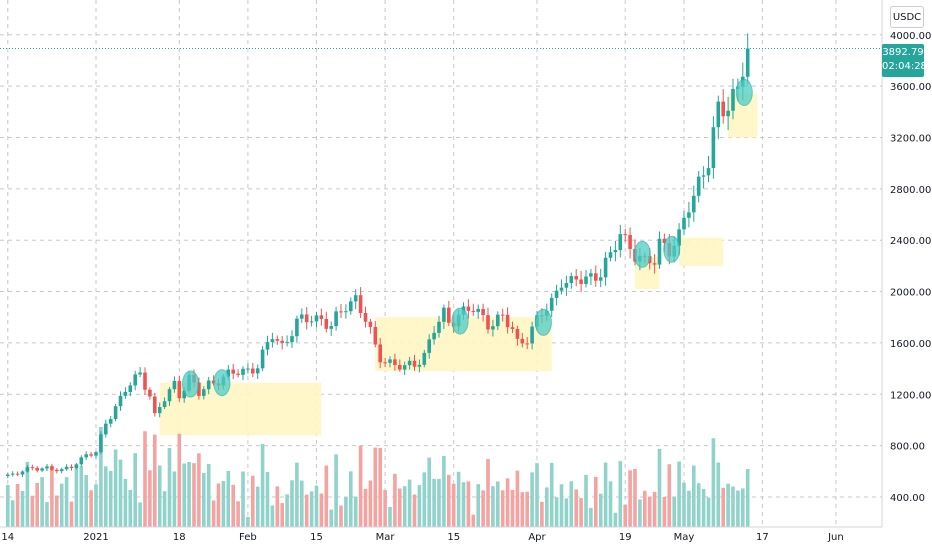 The height and width of the screenshot is (554, 932). What do you see at coordinates (904, 66) in the screenshot?
I see `bar-countdown: 02:04:28` at bounding box center [904, 66].